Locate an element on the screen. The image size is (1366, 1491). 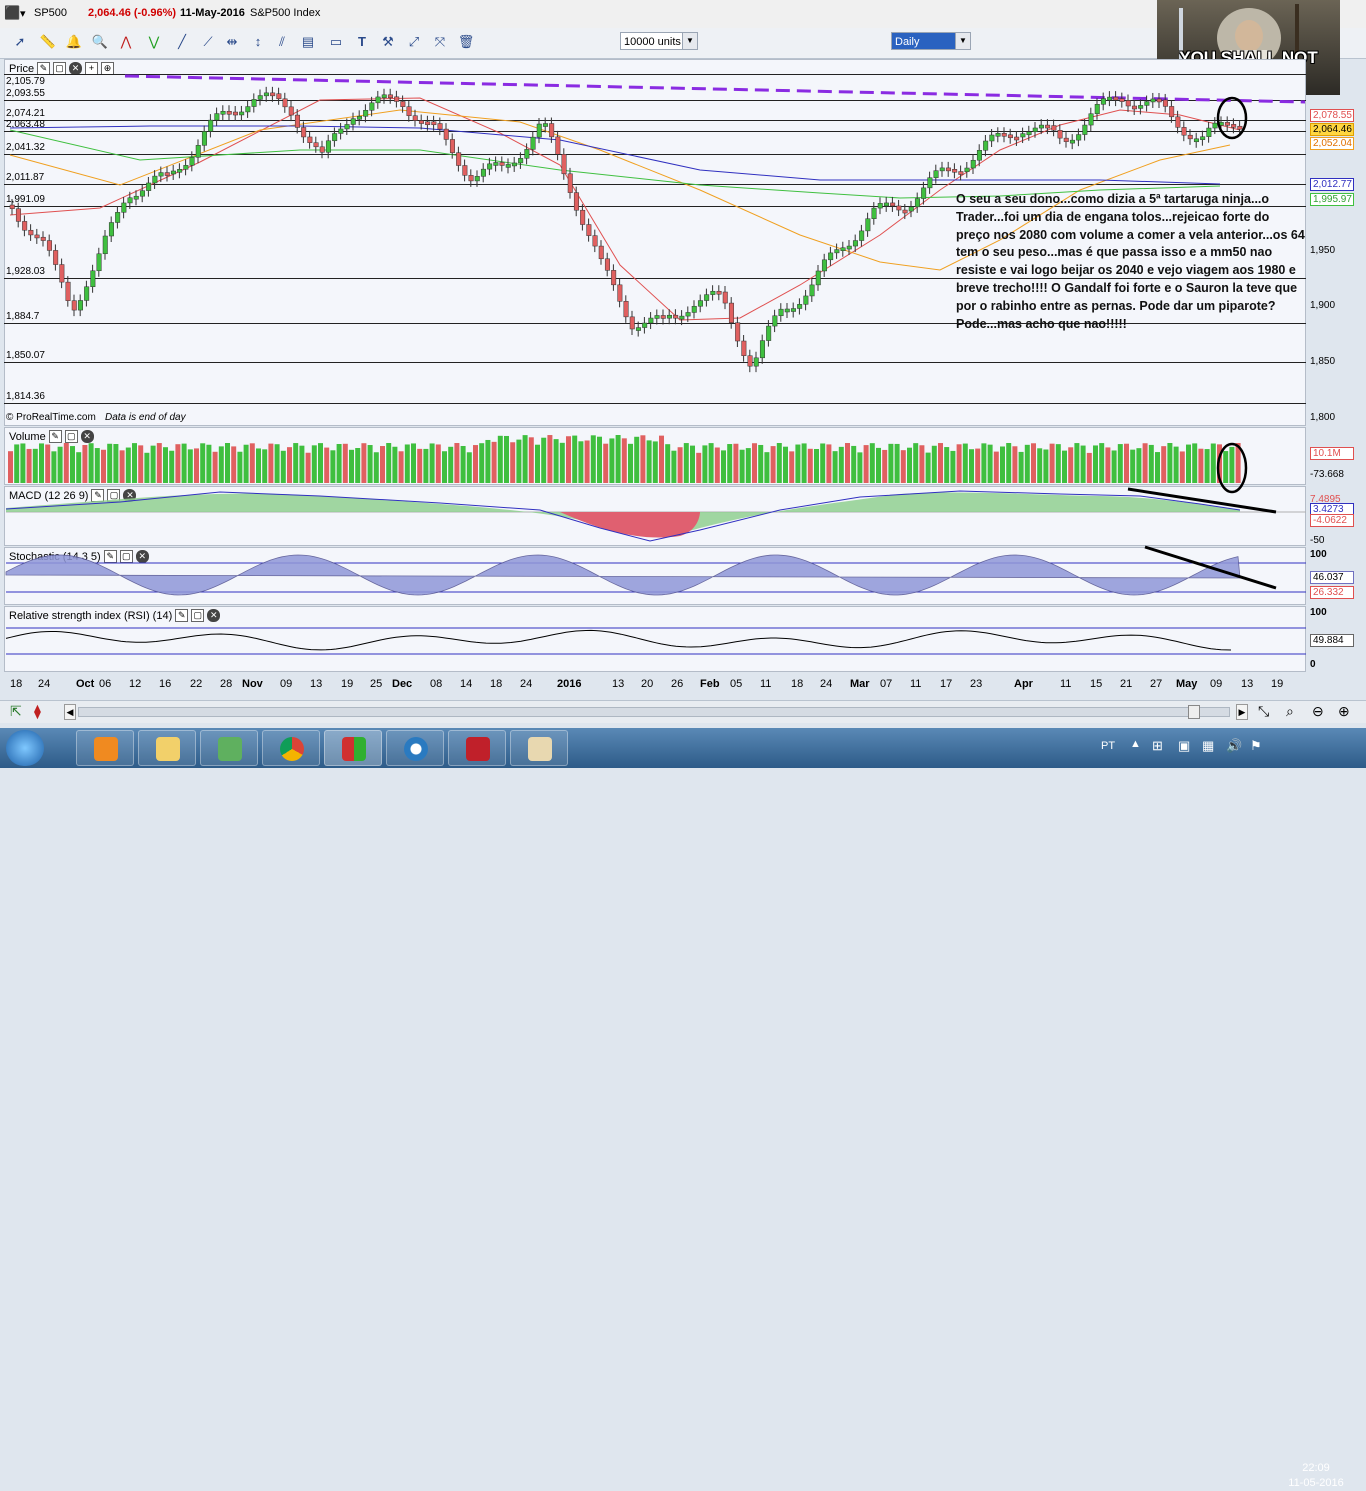
zoom-in-icon: ⊕ is located at coordinates (1344, 711).